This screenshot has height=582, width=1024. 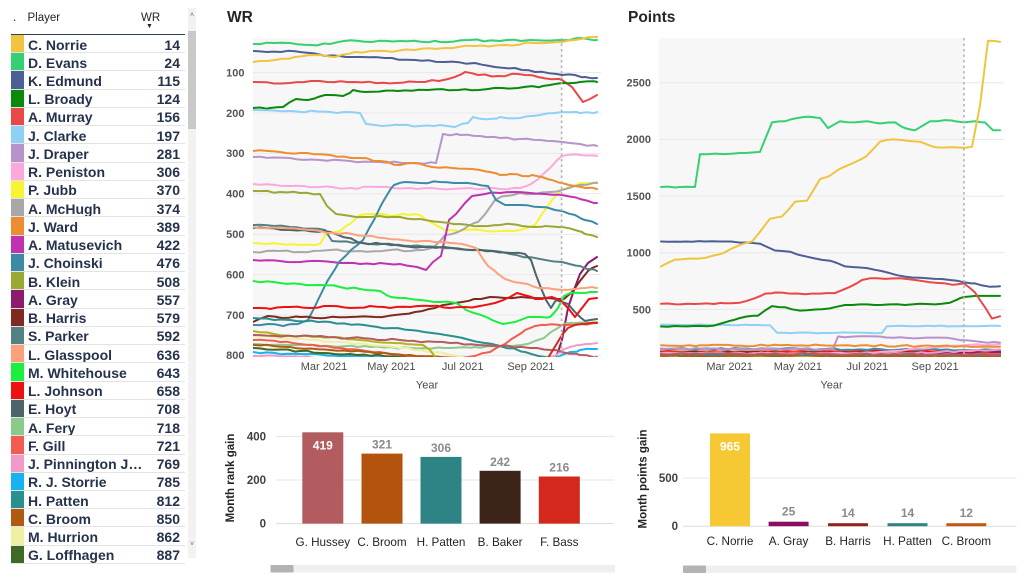 I want to click on svg-text: Points, so click(x=651, y=17).